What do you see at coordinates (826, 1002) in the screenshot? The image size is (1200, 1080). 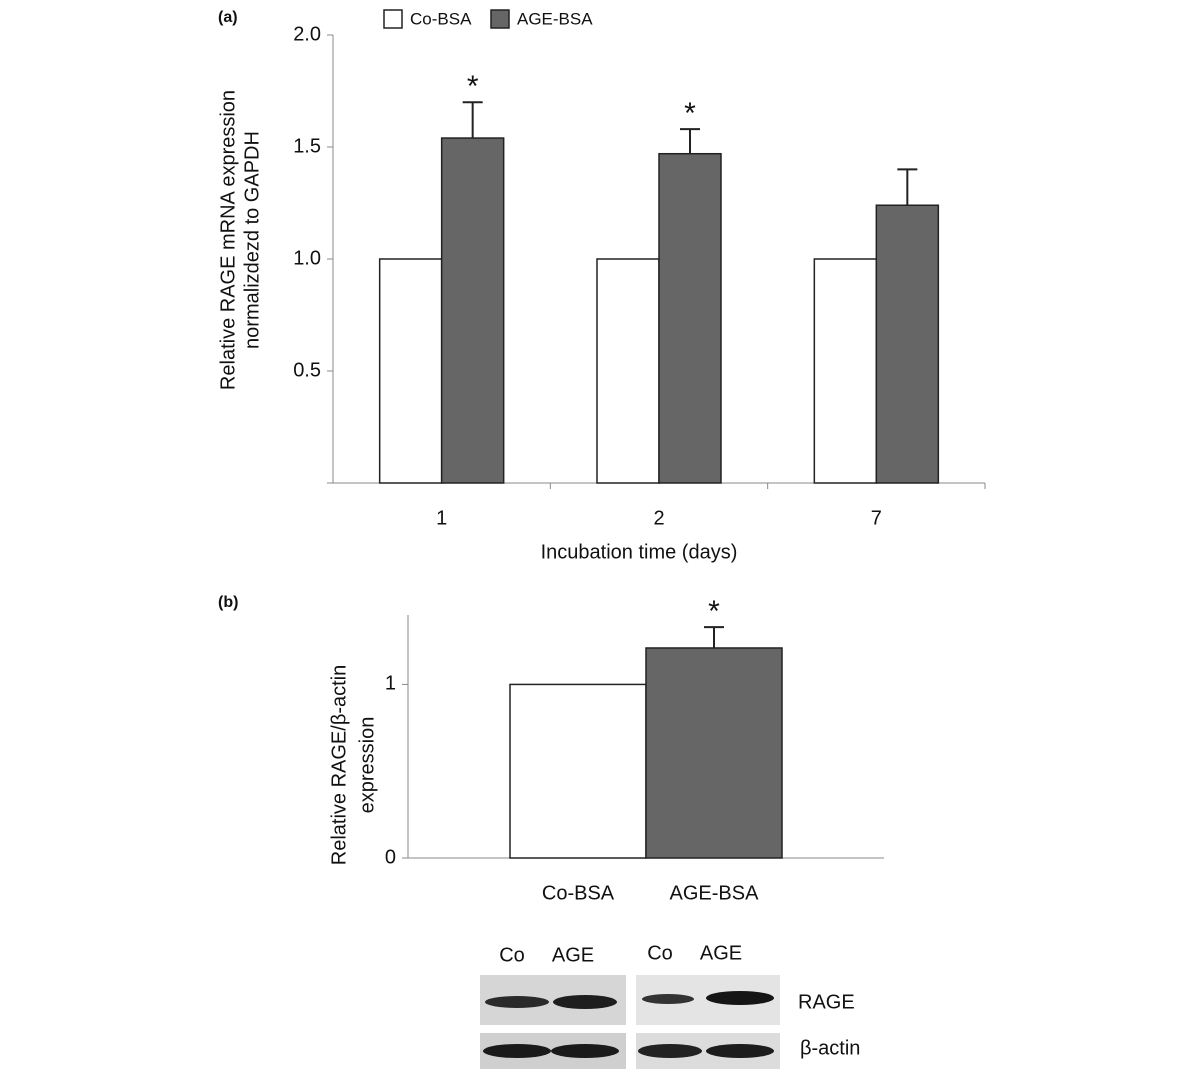 I see `row-label: RAGE` at bounding box center [826, 1002].